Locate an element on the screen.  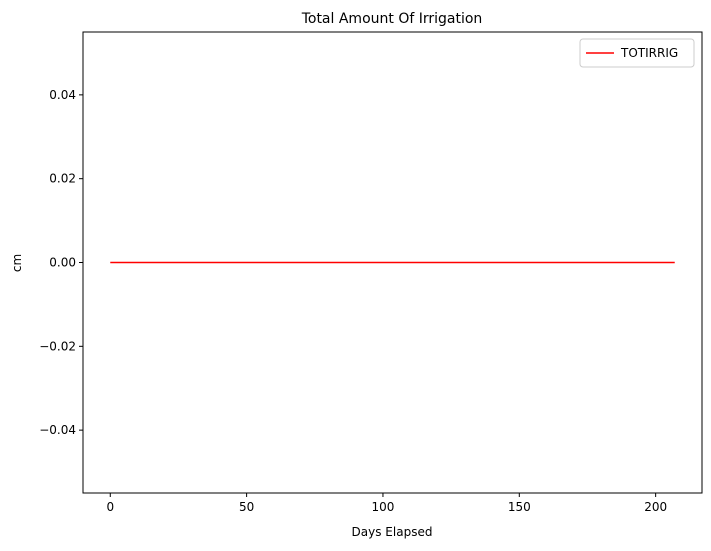
y-tick-label: 0.02 is located at coordinates (62, 179).